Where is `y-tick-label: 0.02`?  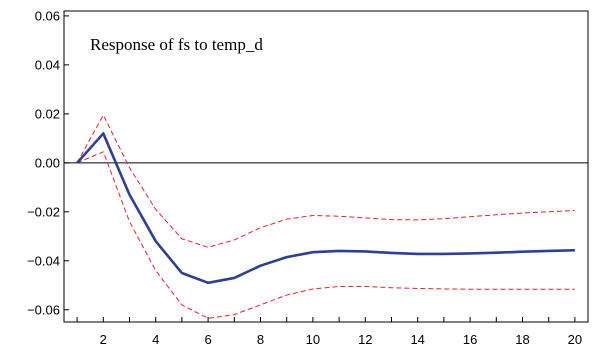 y-tick-label: 0.02 is located at coordinates (47, 113).